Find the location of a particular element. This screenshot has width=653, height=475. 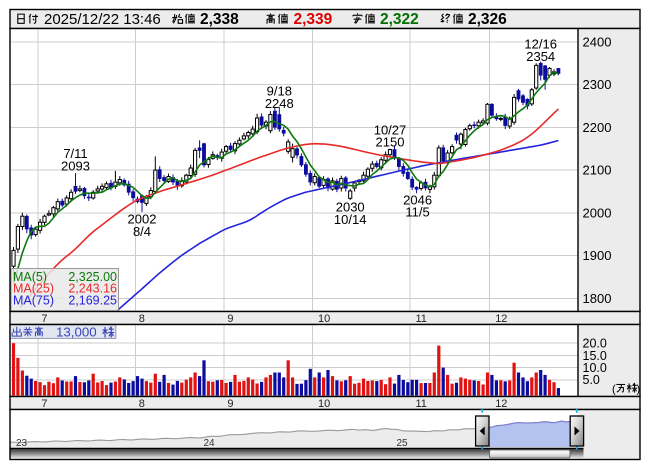

svg-text: 11/5 is located at coordinates (417, 212).